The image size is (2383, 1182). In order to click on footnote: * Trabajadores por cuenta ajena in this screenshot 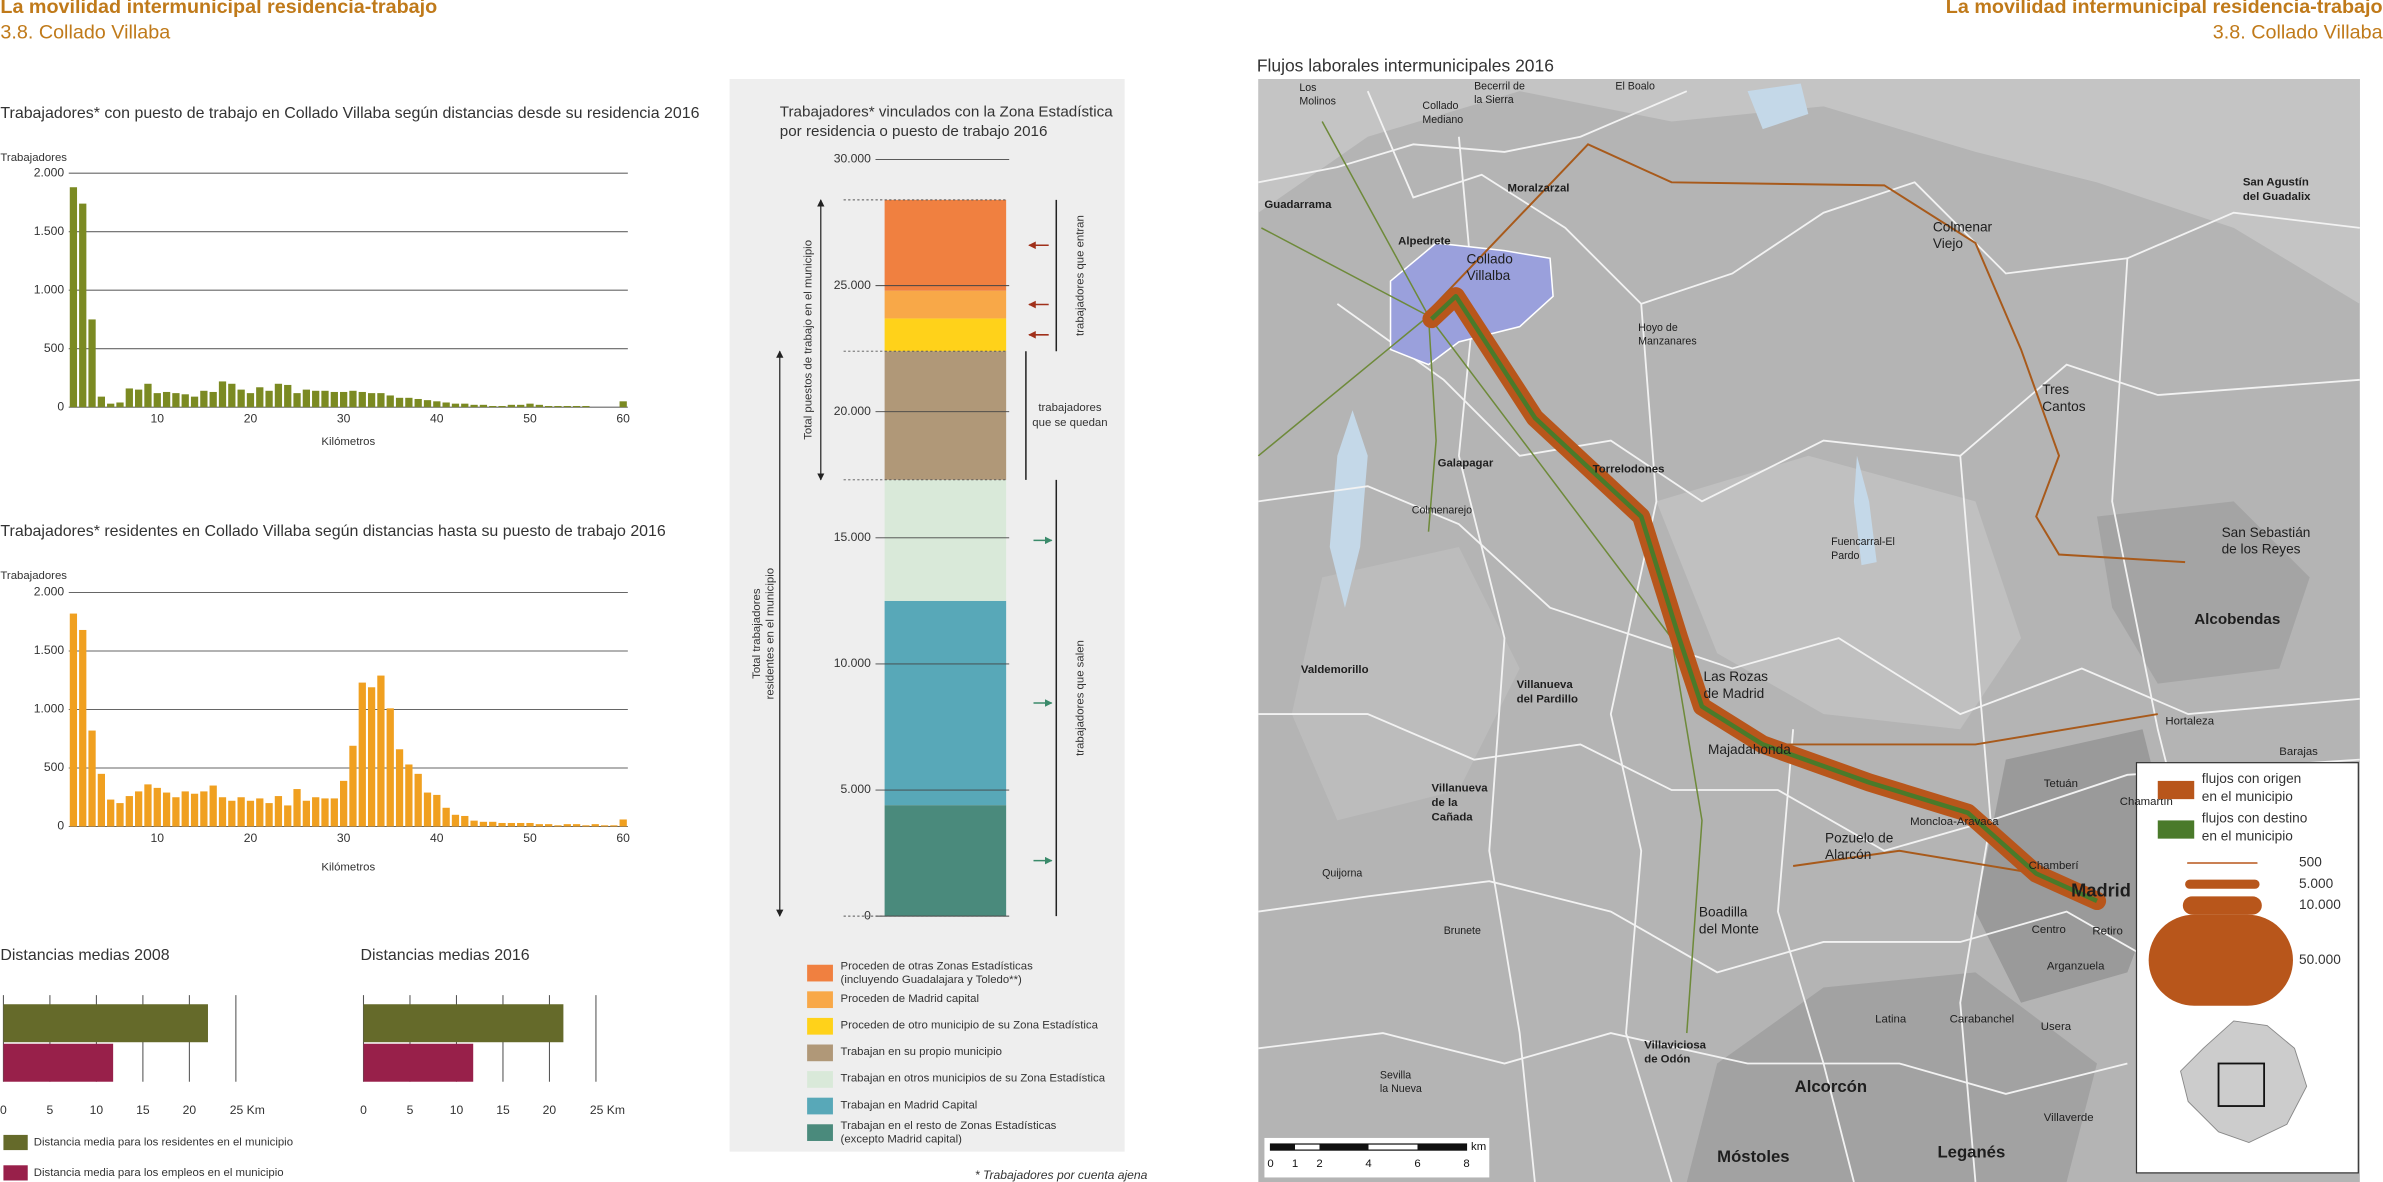, I will do `click(1061, 1175)`.